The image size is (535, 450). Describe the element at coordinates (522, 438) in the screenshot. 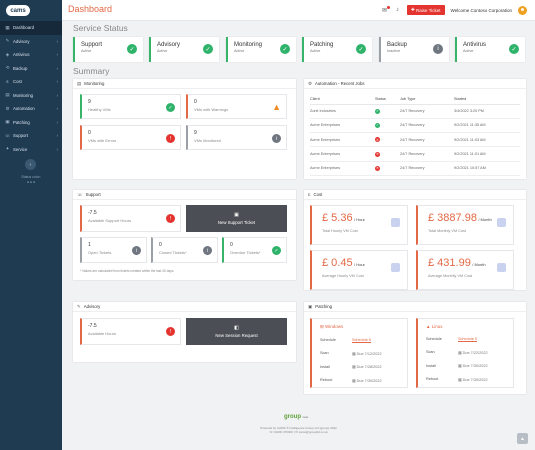

I see `scroll-to-top-button: ▲` at that location.